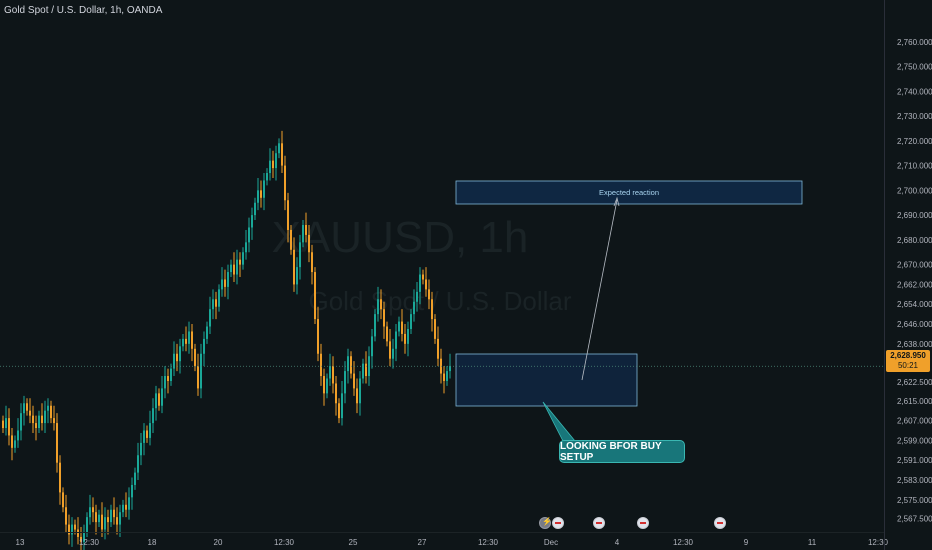 Image resolution: width=932 pixels, height=550 pixels. I want to click on watermark-description: Gold Spot / U.S. Dollar, so click(440, 301).